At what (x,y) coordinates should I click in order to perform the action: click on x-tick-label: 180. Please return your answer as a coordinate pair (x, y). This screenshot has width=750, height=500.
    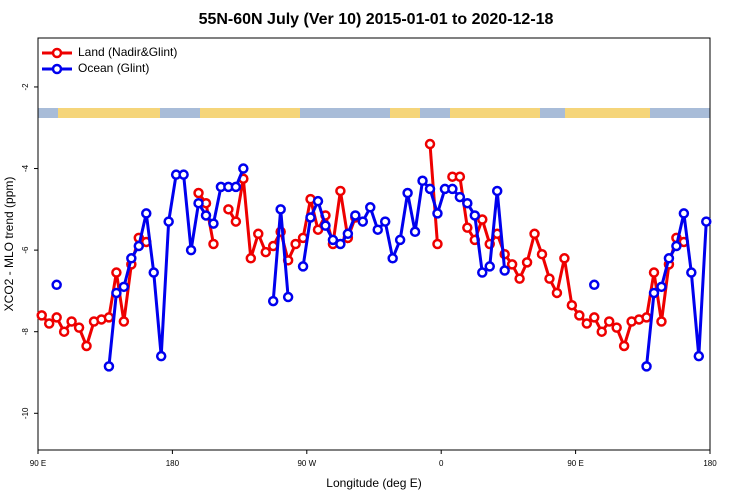
    Looking at the image, I should click on (173, 463).